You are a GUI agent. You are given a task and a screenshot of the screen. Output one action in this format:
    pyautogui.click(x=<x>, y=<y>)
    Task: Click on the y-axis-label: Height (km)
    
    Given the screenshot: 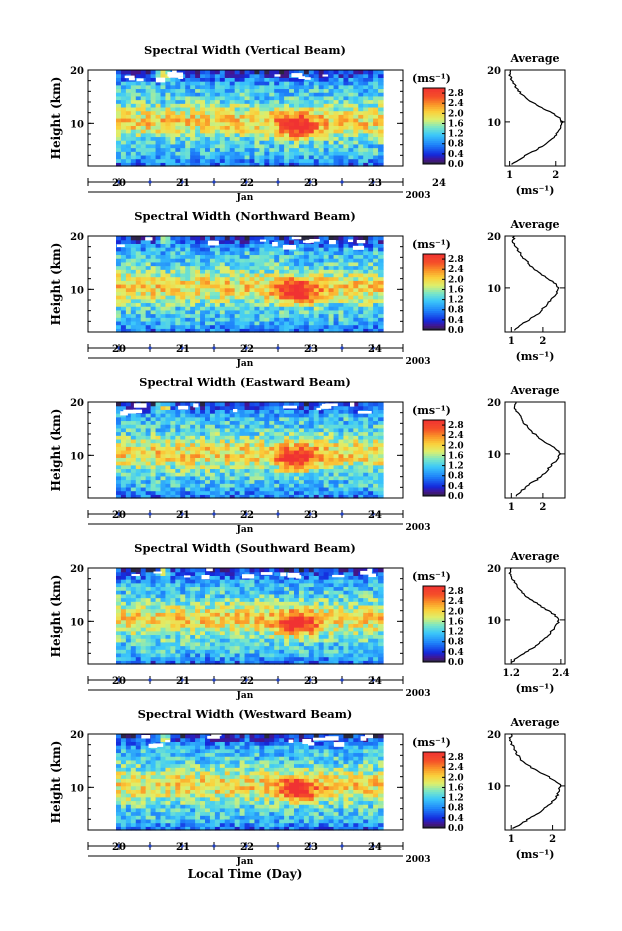 What is the action you would take?
    pyautogui.click(x=56, y=450)
    